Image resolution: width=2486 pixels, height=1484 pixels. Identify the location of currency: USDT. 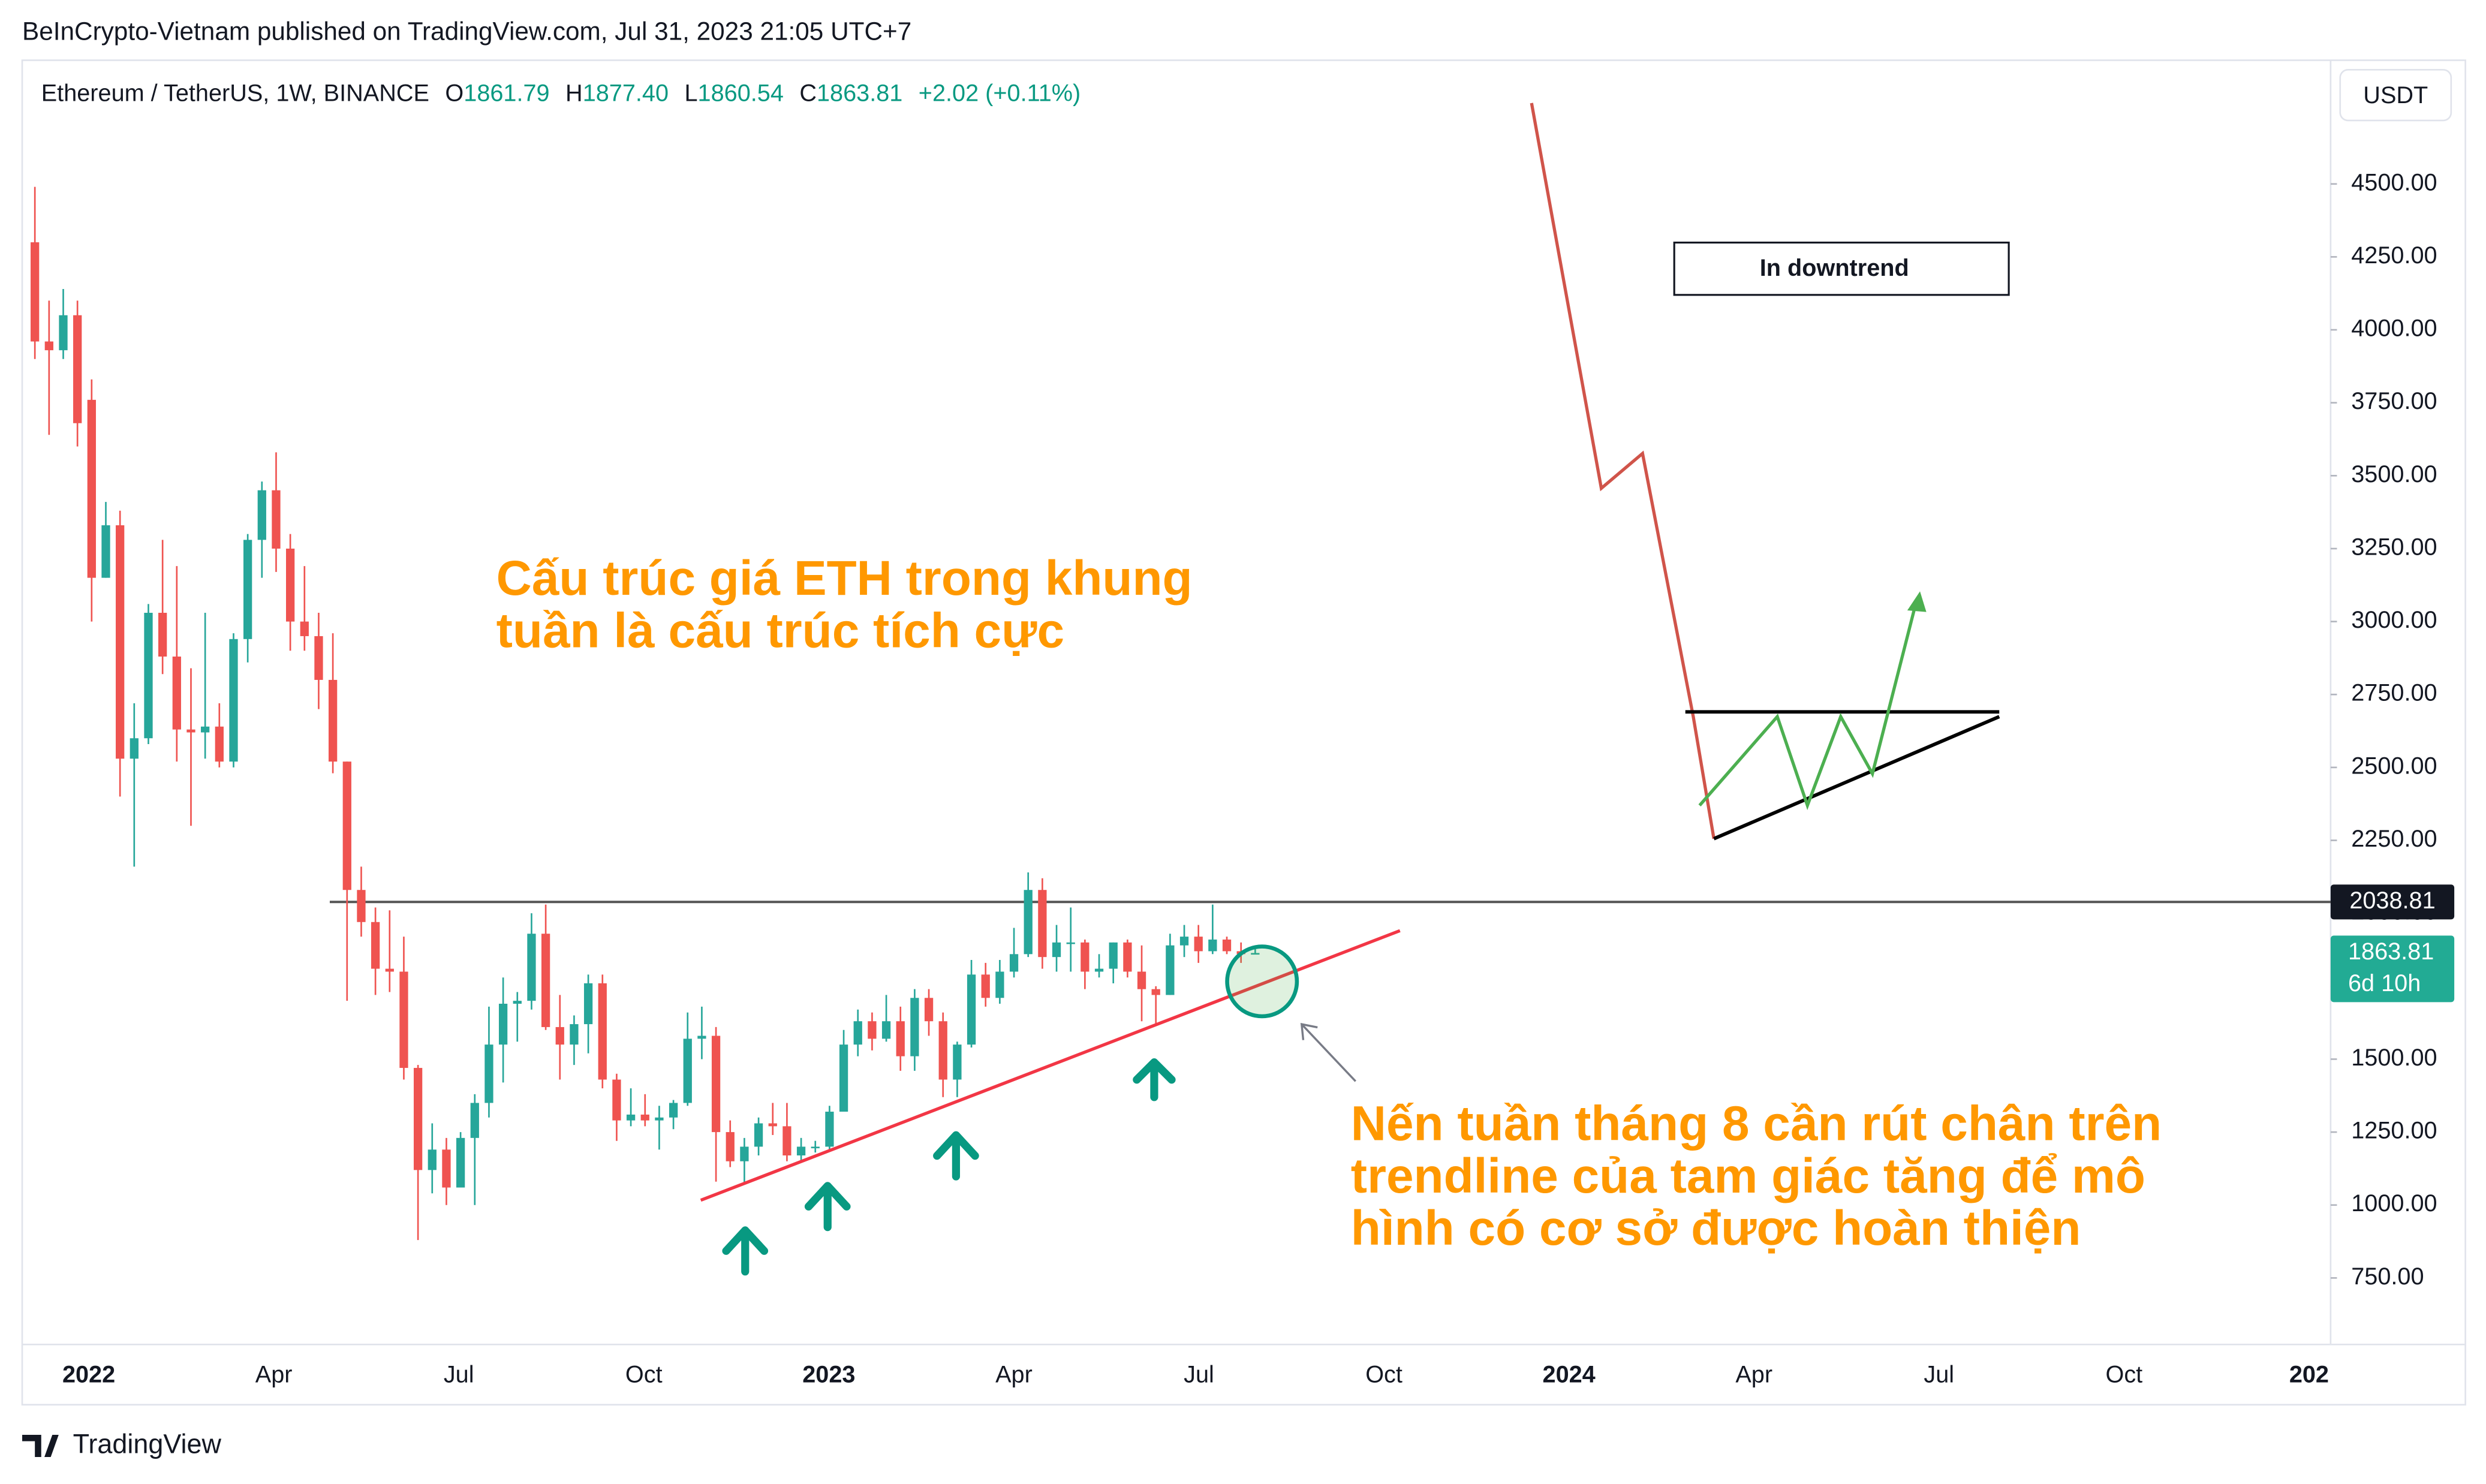
(2395, 95).